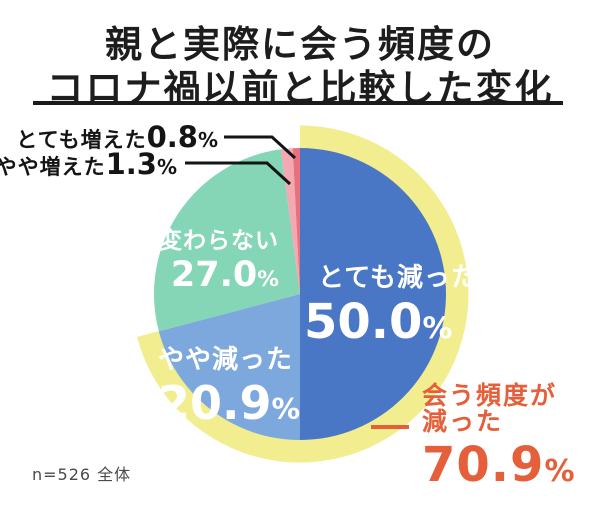 The width and height of the screenshot is (600, 508). I want to click on slice-value: 50.0%, so click(378, 322).